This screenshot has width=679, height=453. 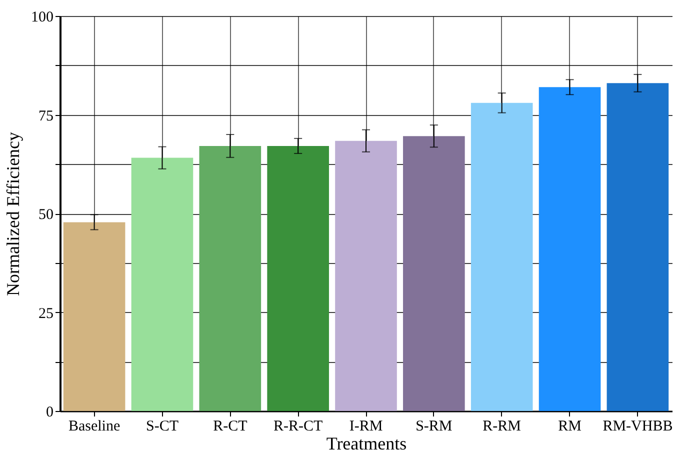 What do you see at coordinates (13, 214) in the screenshot?
I see `y-axis-title: Normalized Efficiency` at bounding box center [13, 214].